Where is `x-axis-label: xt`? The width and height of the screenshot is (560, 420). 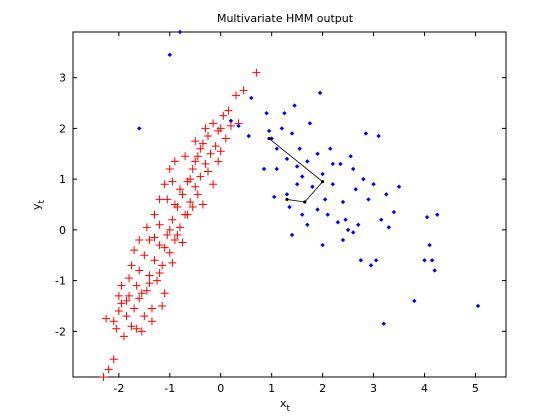 x-axis-label: xt is located at coordinates (285, 405).